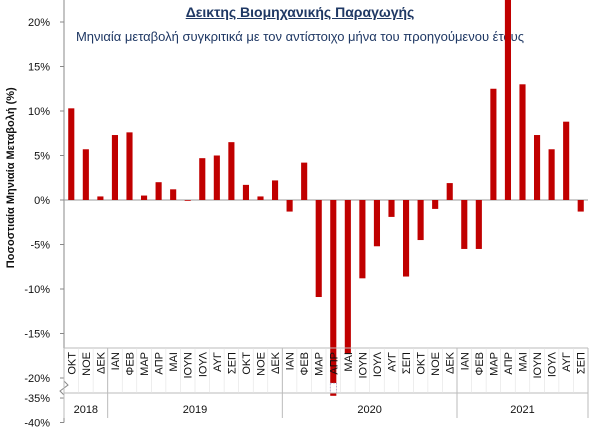  Describe the element at coordinates (39, 68) in the screenshot. I see `y-tick-label: 15%` at that location.